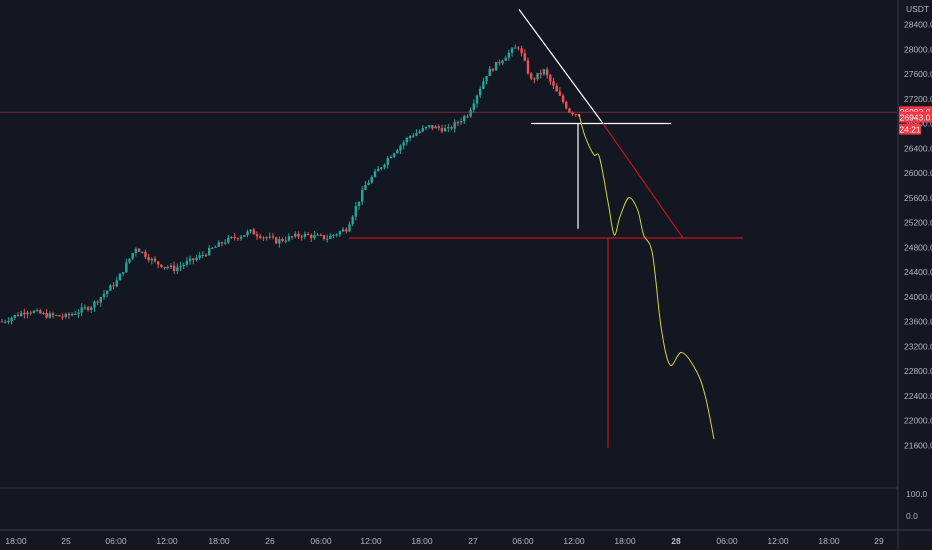 This screenshot has width=932, height=550. What do you see at coordinates (473, 541) in the screenshot?
I see `time-tick-label: 27` at bounding box center [473, 541].